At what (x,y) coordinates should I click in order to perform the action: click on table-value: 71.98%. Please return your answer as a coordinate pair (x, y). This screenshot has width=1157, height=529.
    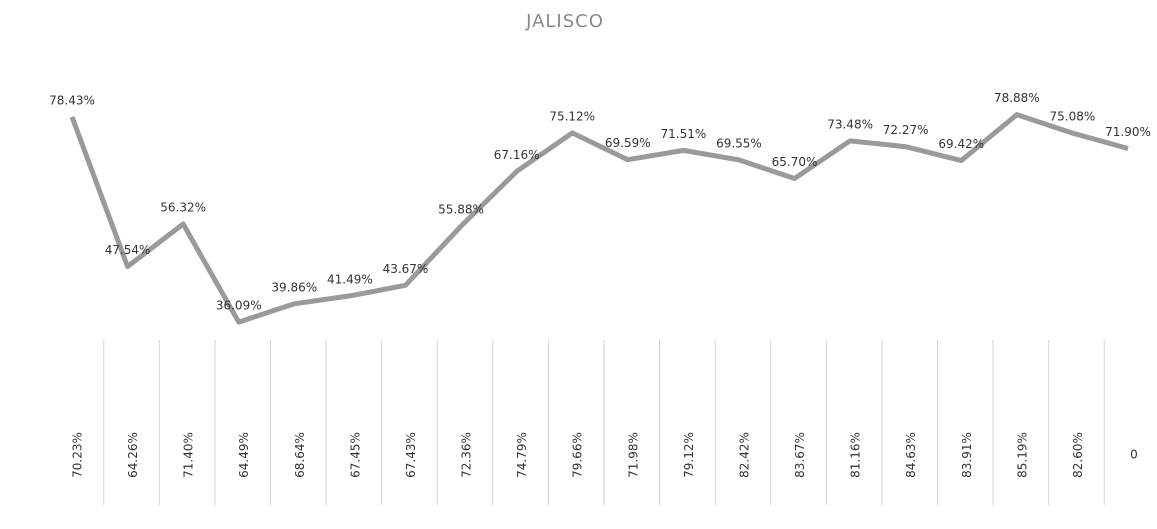
    Looking at the image, I should click on (633, 455).